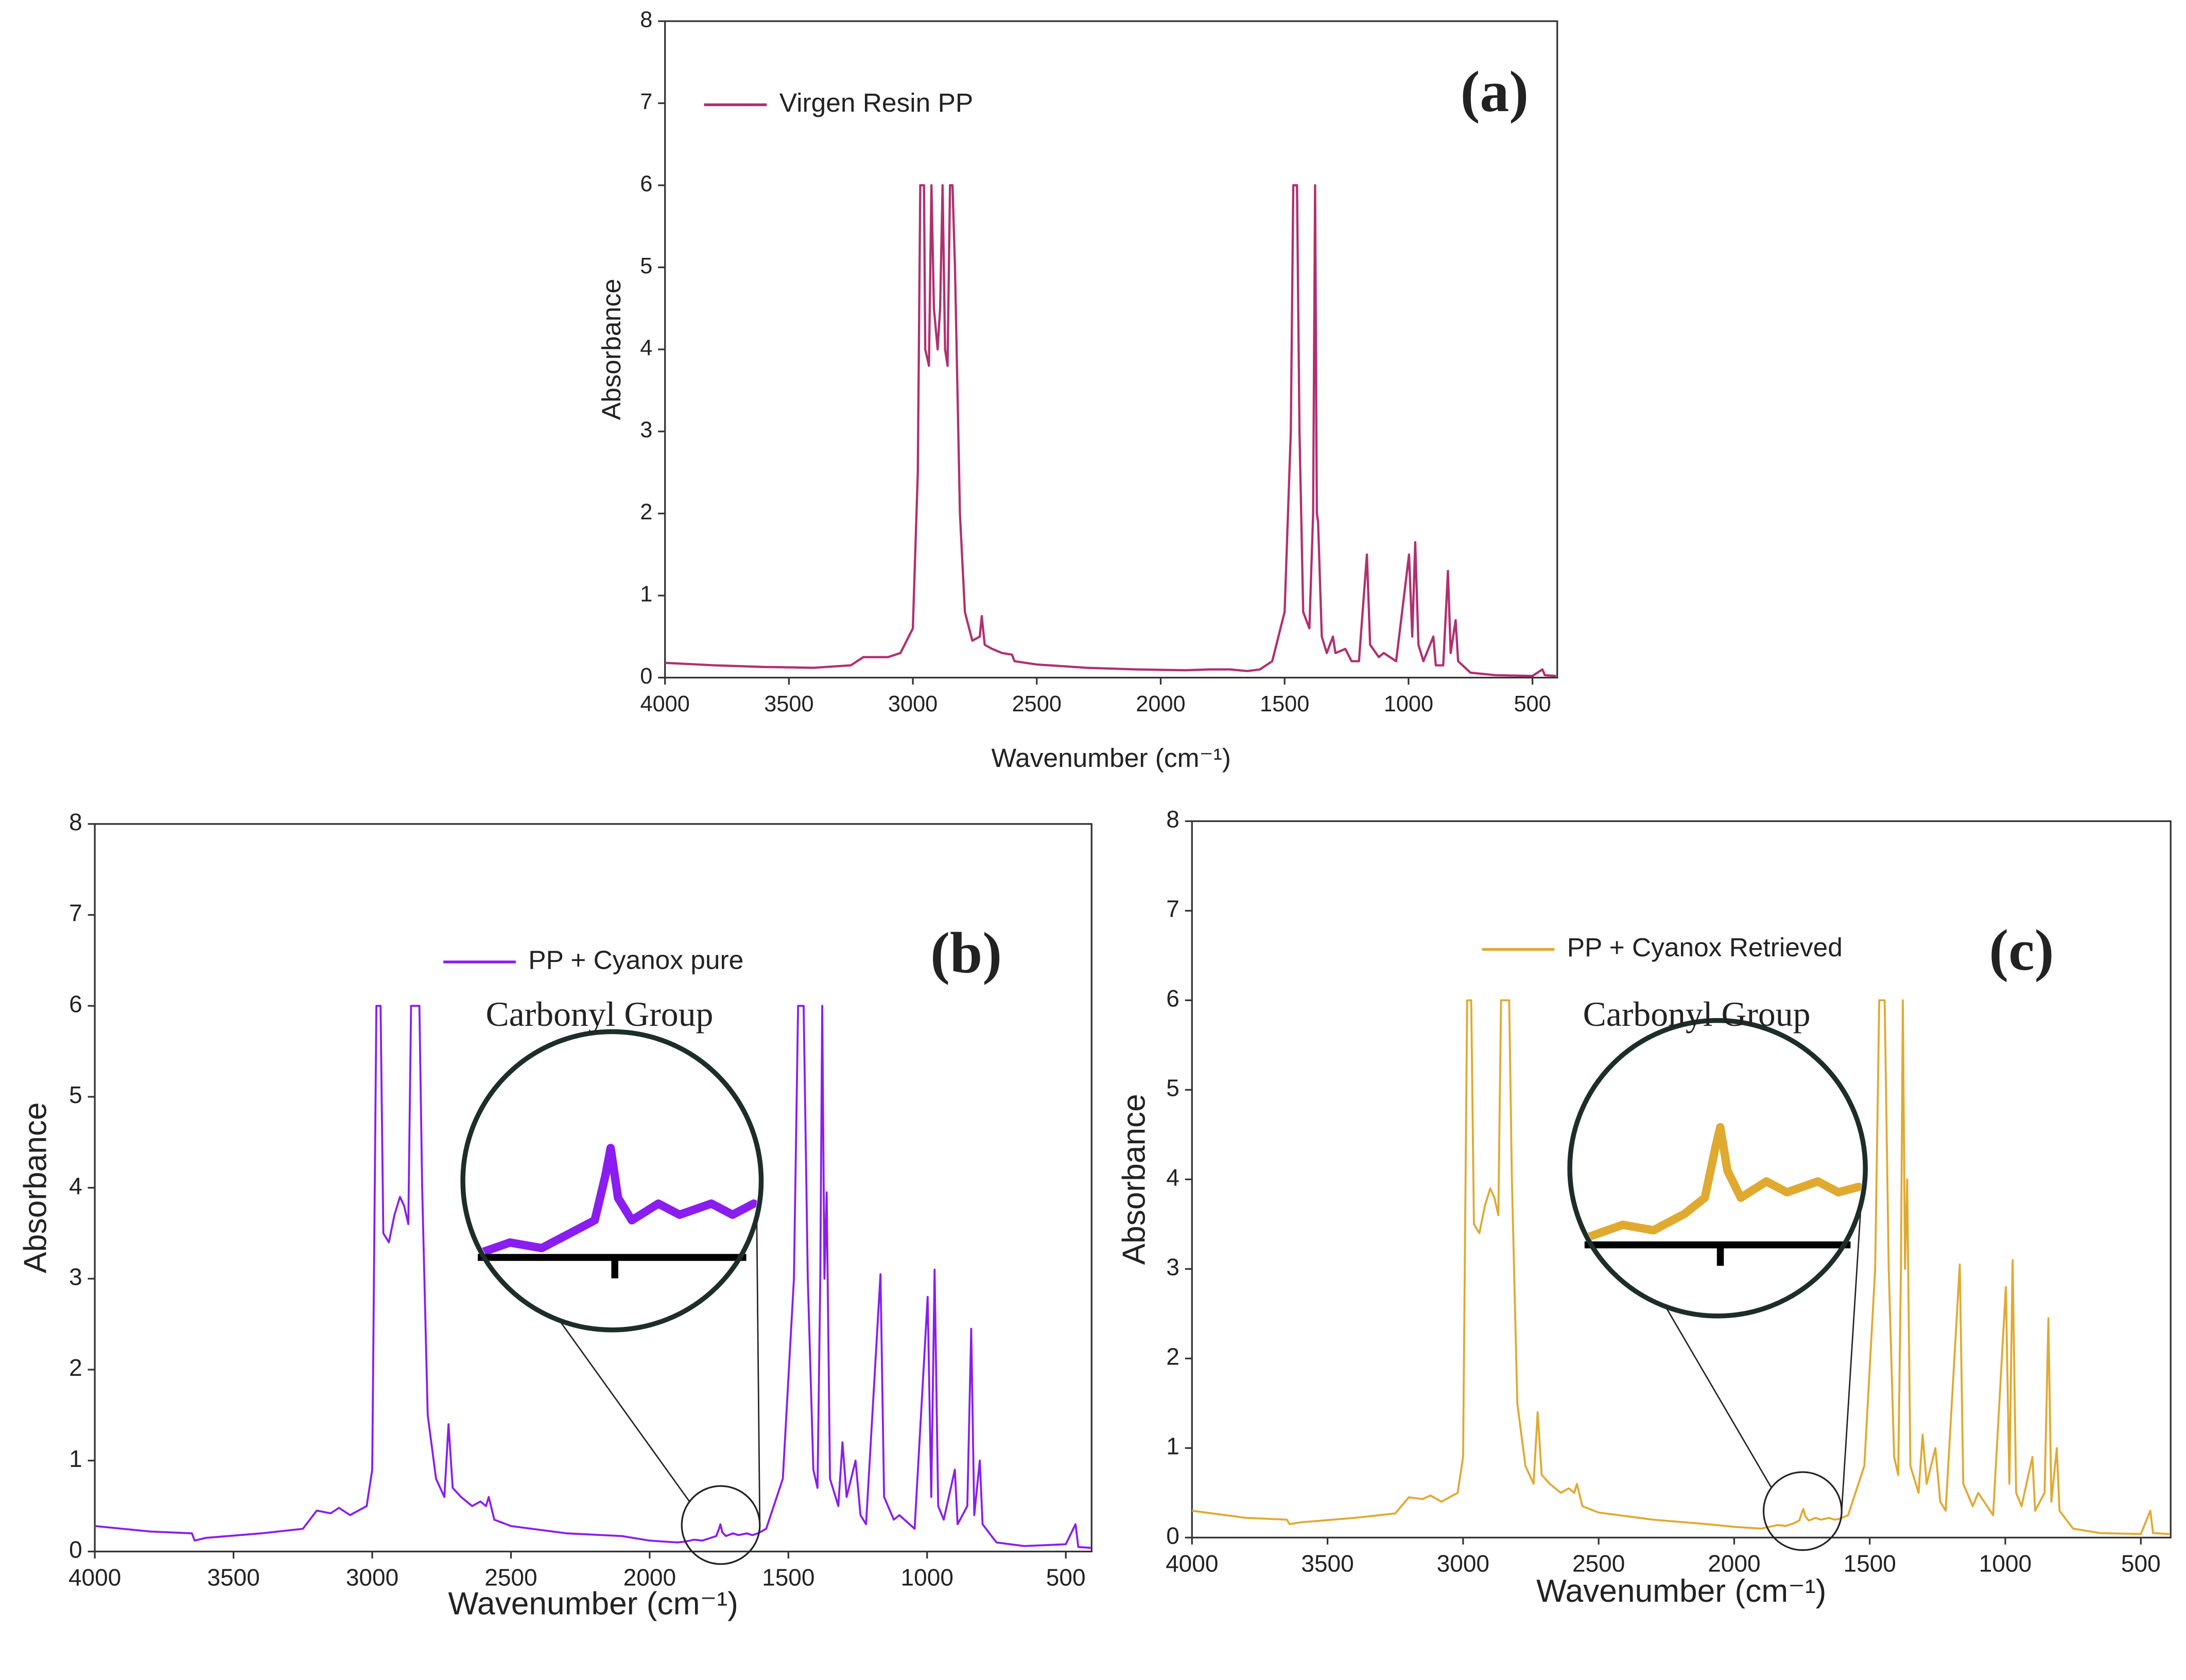 The image size is (2186, 1680). Describe the element at coordinates (876, 102) in the screenshot. I see `legend-label: Virgen Resin PP` at that location.